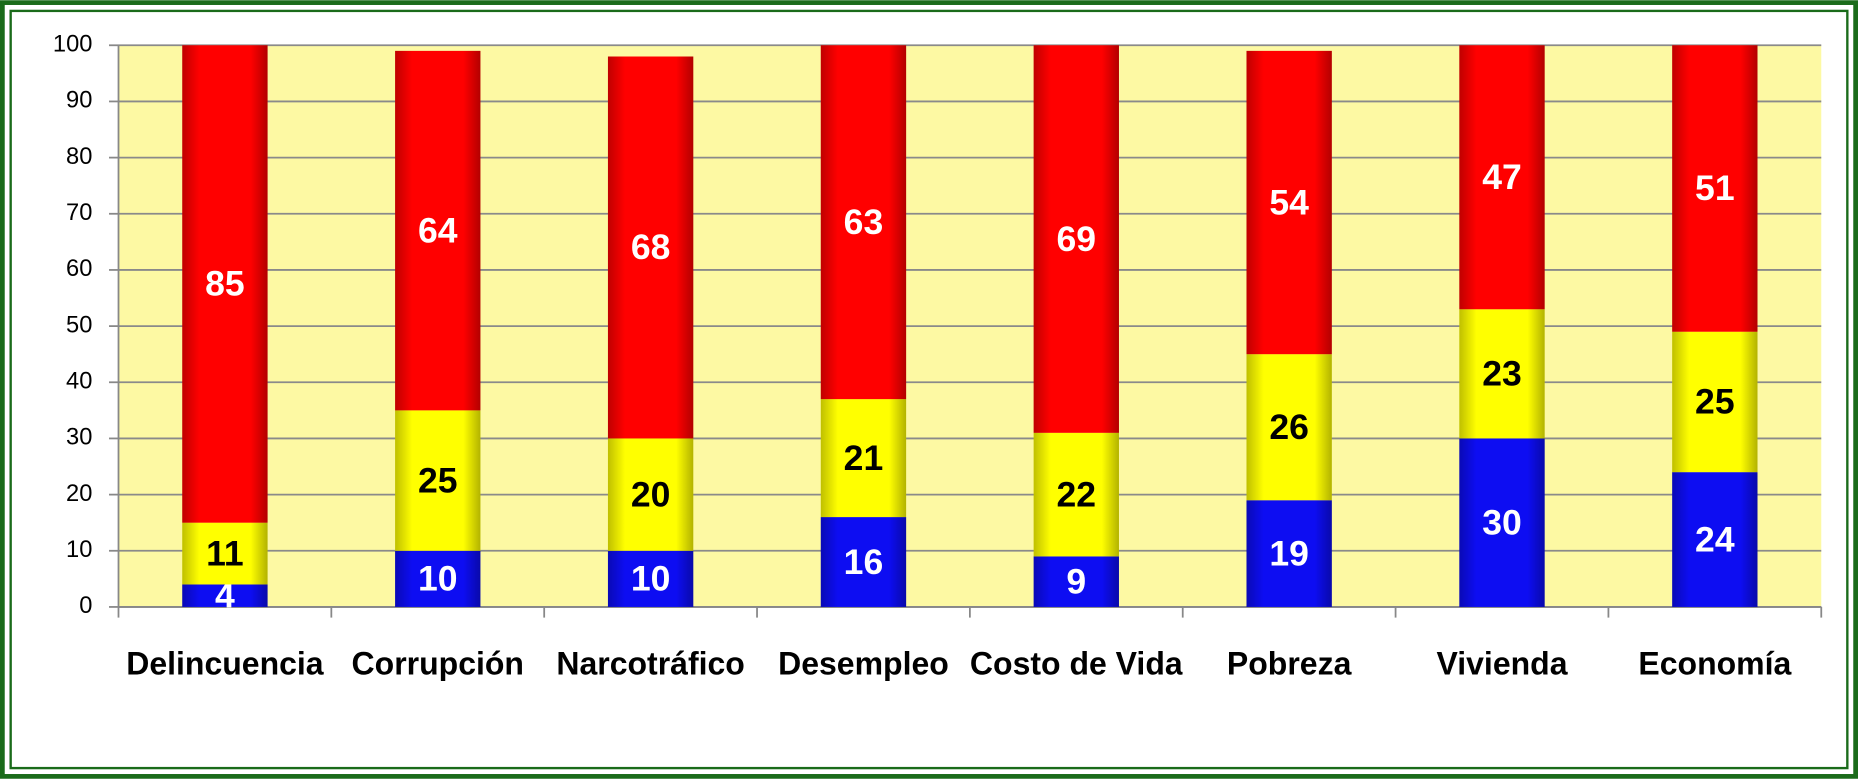  I want to click on x-tick-label: Costo de Vida, so click(1076, 664).